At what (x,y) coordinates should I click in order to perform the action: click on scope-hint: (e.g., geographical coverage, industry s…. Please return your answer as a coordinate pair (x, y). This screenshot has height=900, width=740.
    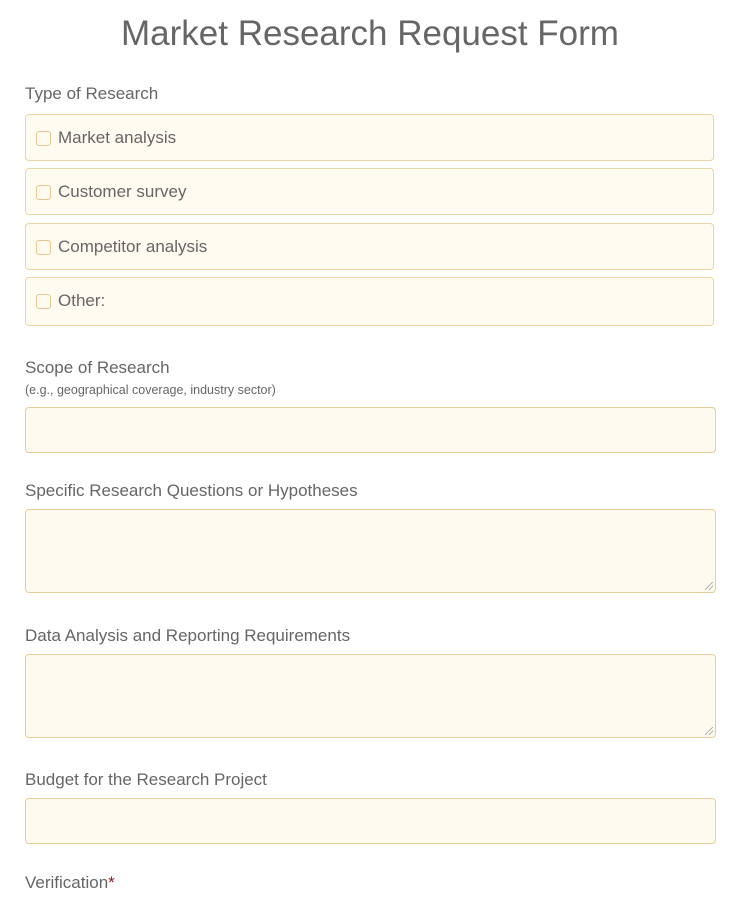
    Looking at the image, I should click on (150, 390).